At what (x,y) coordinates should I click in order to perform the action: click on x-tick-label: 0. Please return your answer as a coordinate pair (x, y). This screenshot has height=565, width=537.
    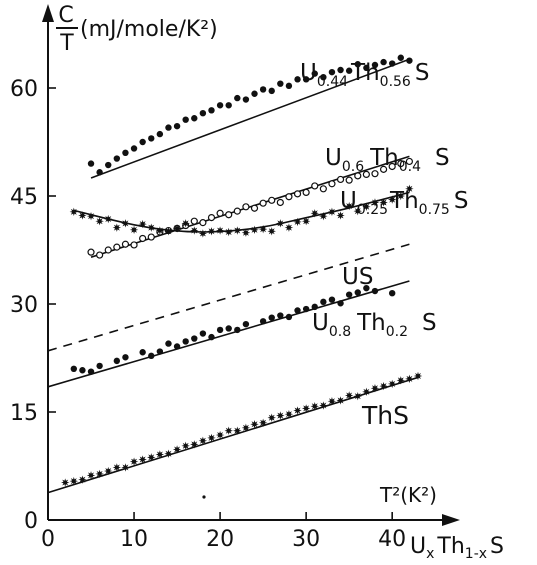
    Looking at the image, I should click on (48, 539).